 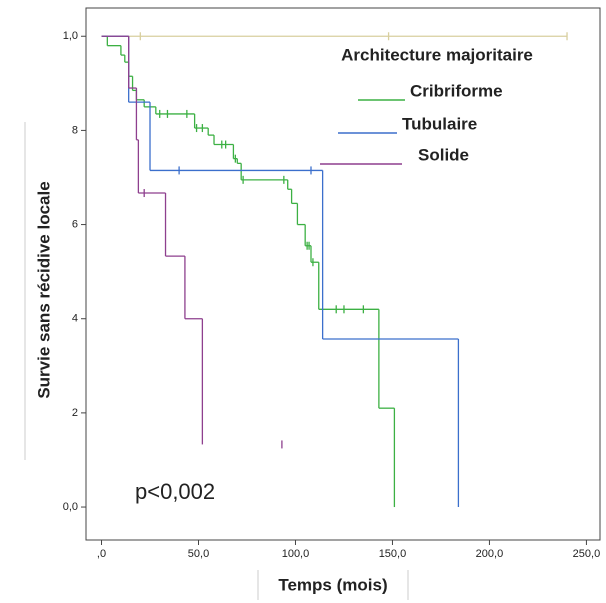 What do you see at coordinates (443, 154) in the screenshot?
I see `legend-label: Solide` at bounding box center [443, 154].